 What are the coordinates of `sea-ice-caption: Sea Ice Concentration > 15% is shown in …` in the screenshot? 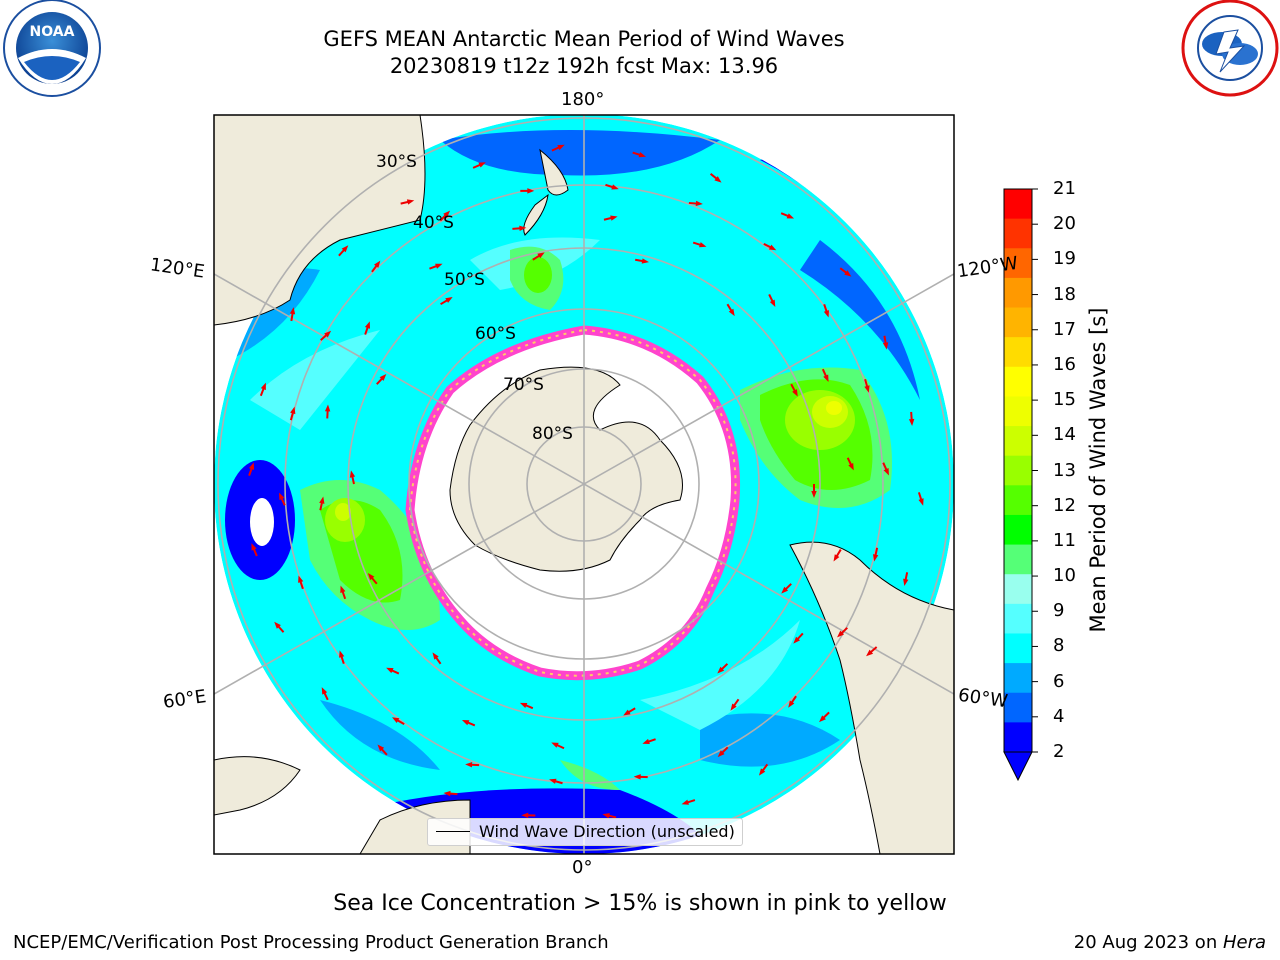 It's located at (640, 903).